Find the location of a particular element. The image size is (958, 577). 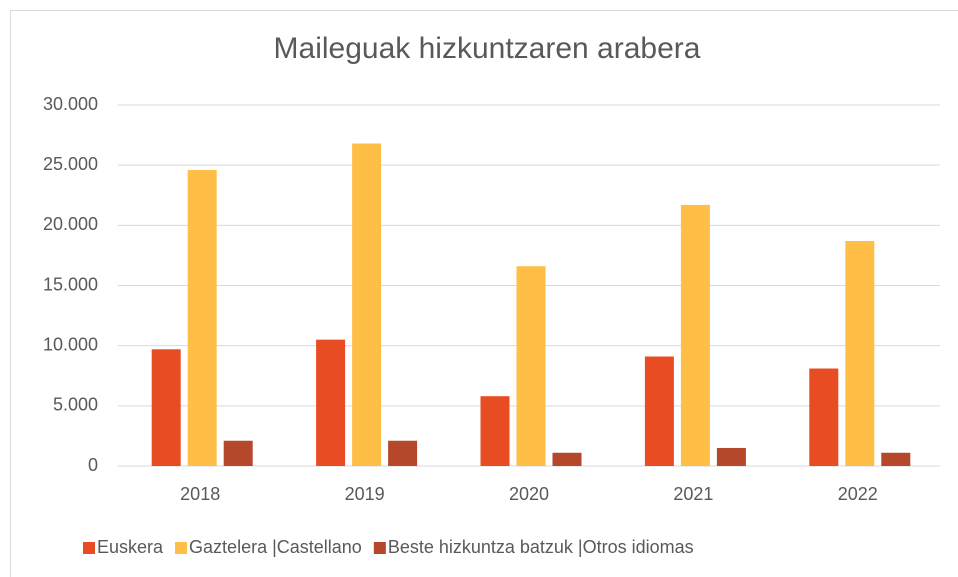

x-tick-label: 2019 is located at coordinates (365, 494).